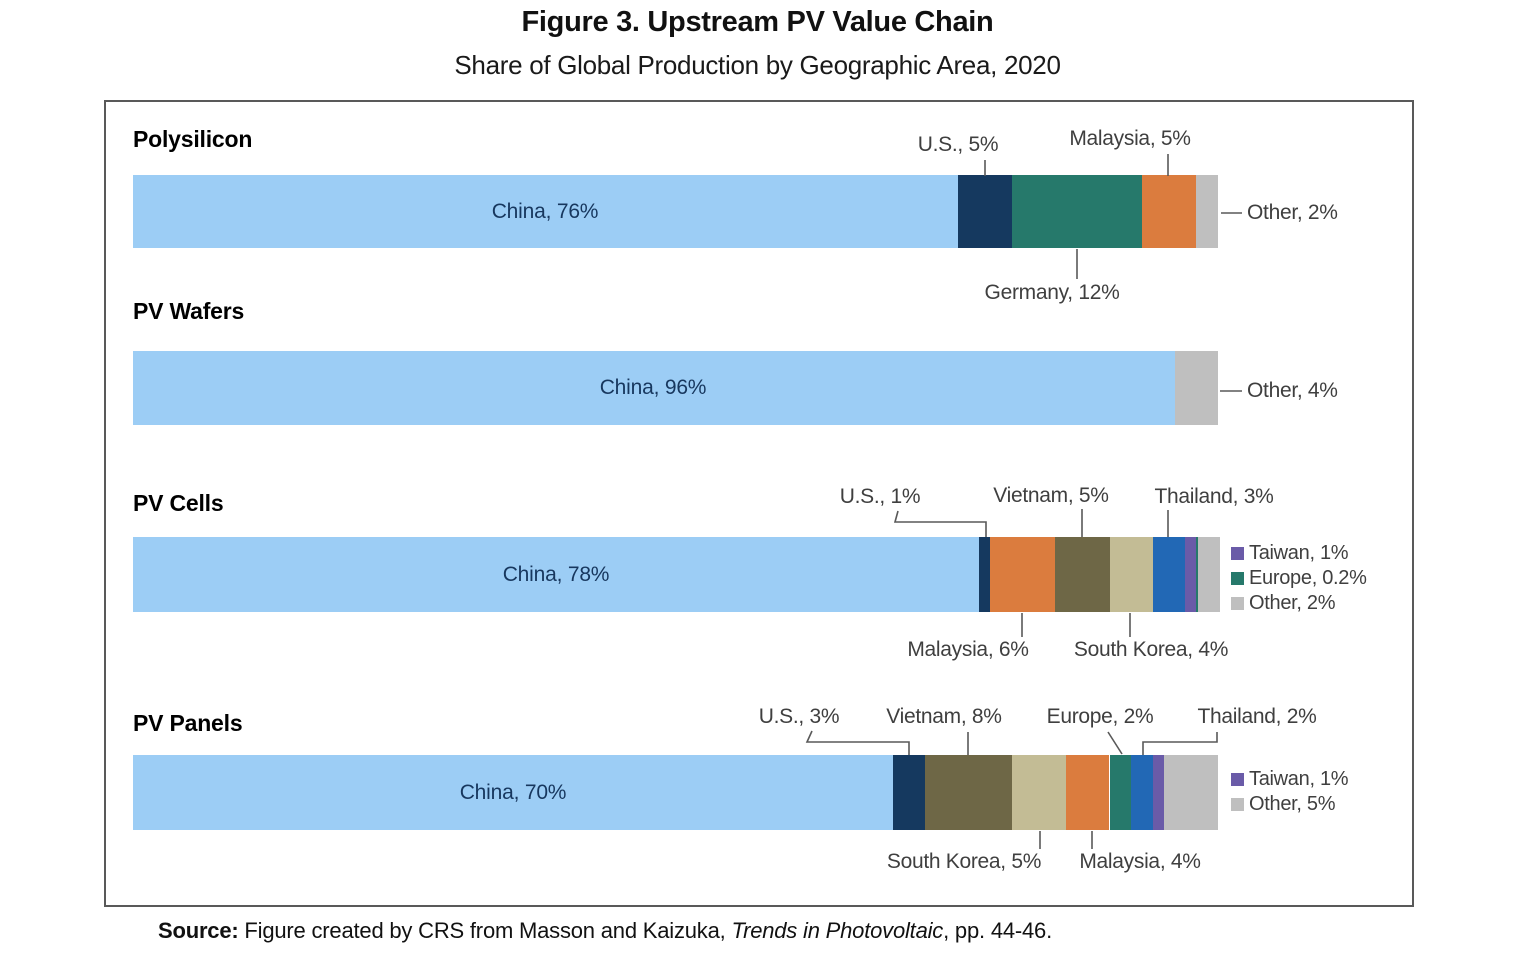 The height and width of the screenshot is (963, 1515). Describe the element at coordinates (985, 574) in the screenshot. I see `bar-segment-pv-cells-u-s-` at that location.